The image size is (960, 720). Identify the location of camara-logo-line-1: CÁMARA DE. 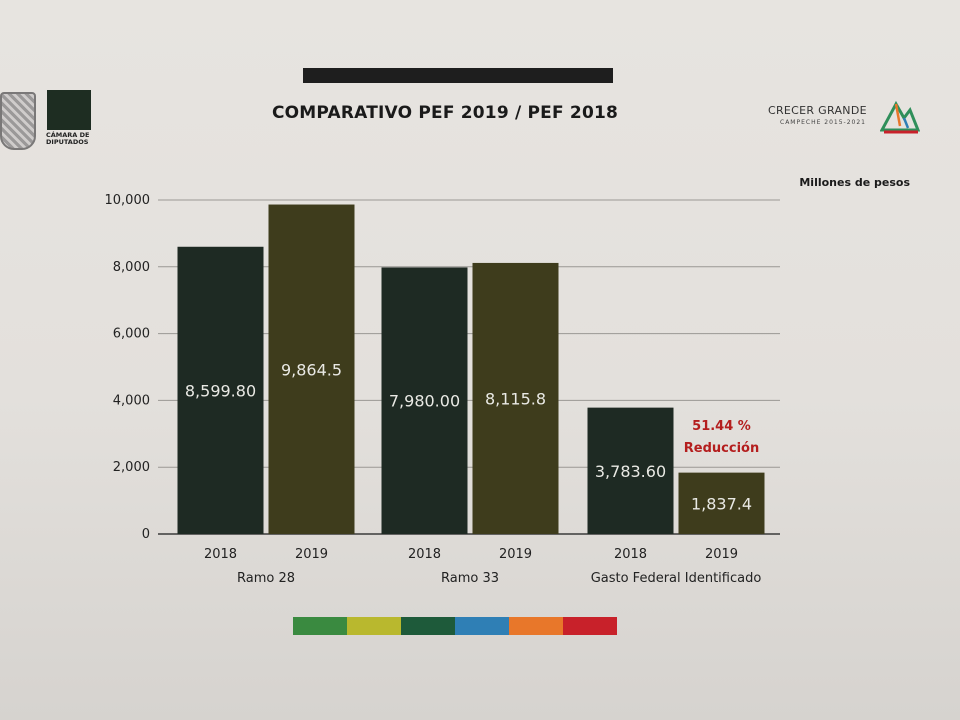
(68, 135).